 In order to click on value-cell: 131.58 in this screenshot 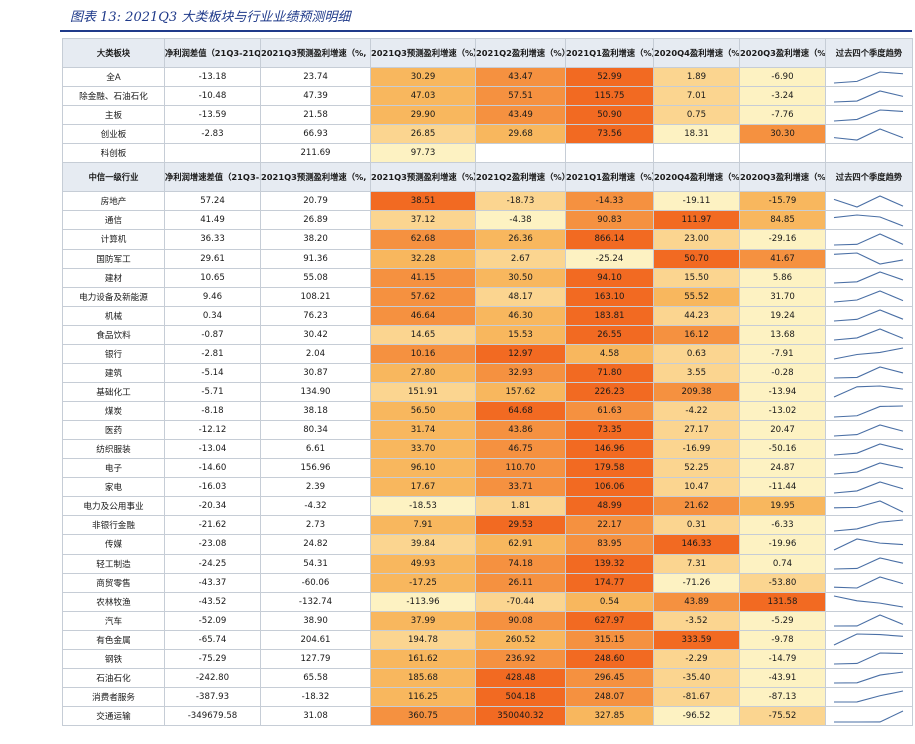, I will do `click(782, 601)`.